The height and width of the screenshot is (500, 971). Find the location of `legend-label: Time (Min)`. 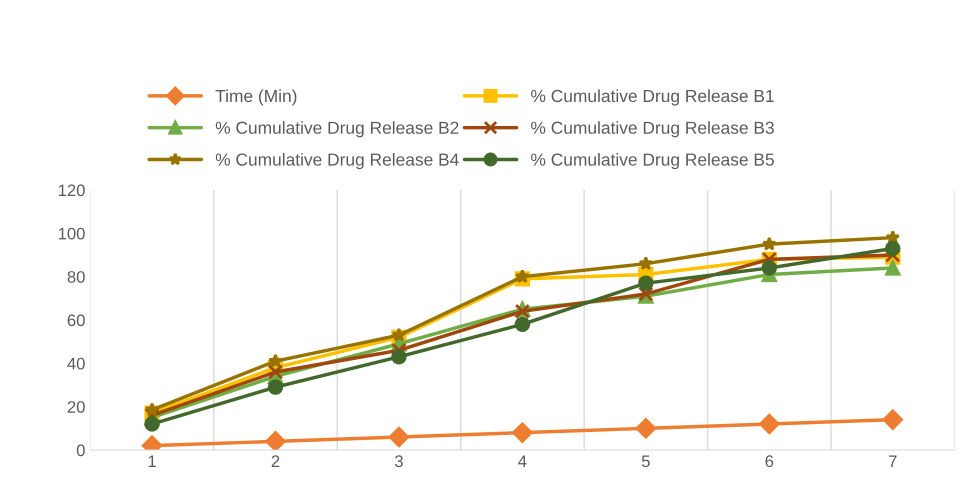

legend-label: Time (Min) is located at coordinates (256, 97).